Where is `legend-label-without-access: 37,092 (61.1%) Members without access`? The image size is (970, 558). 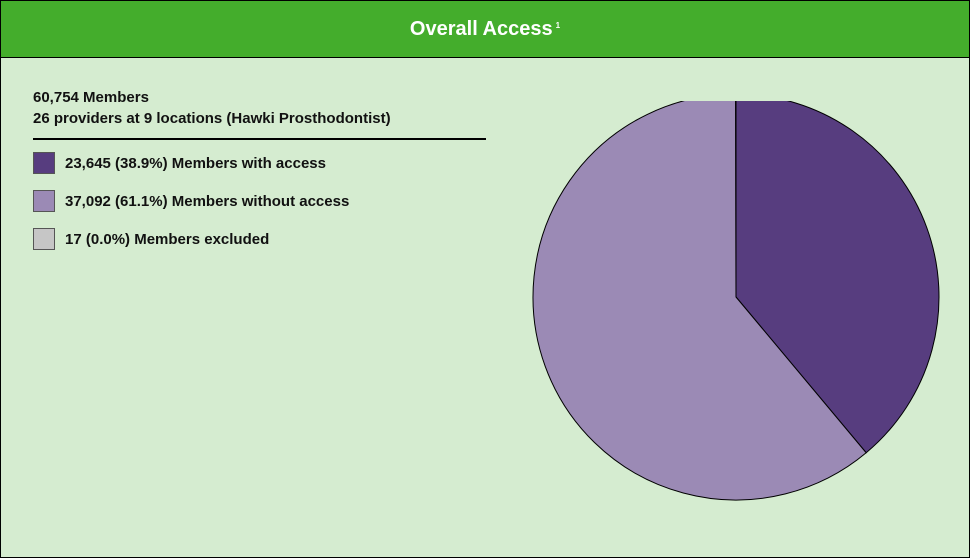 legend-label-without-access: 37,092 (61.1%) Members without access is located at coordinates (207, 201).